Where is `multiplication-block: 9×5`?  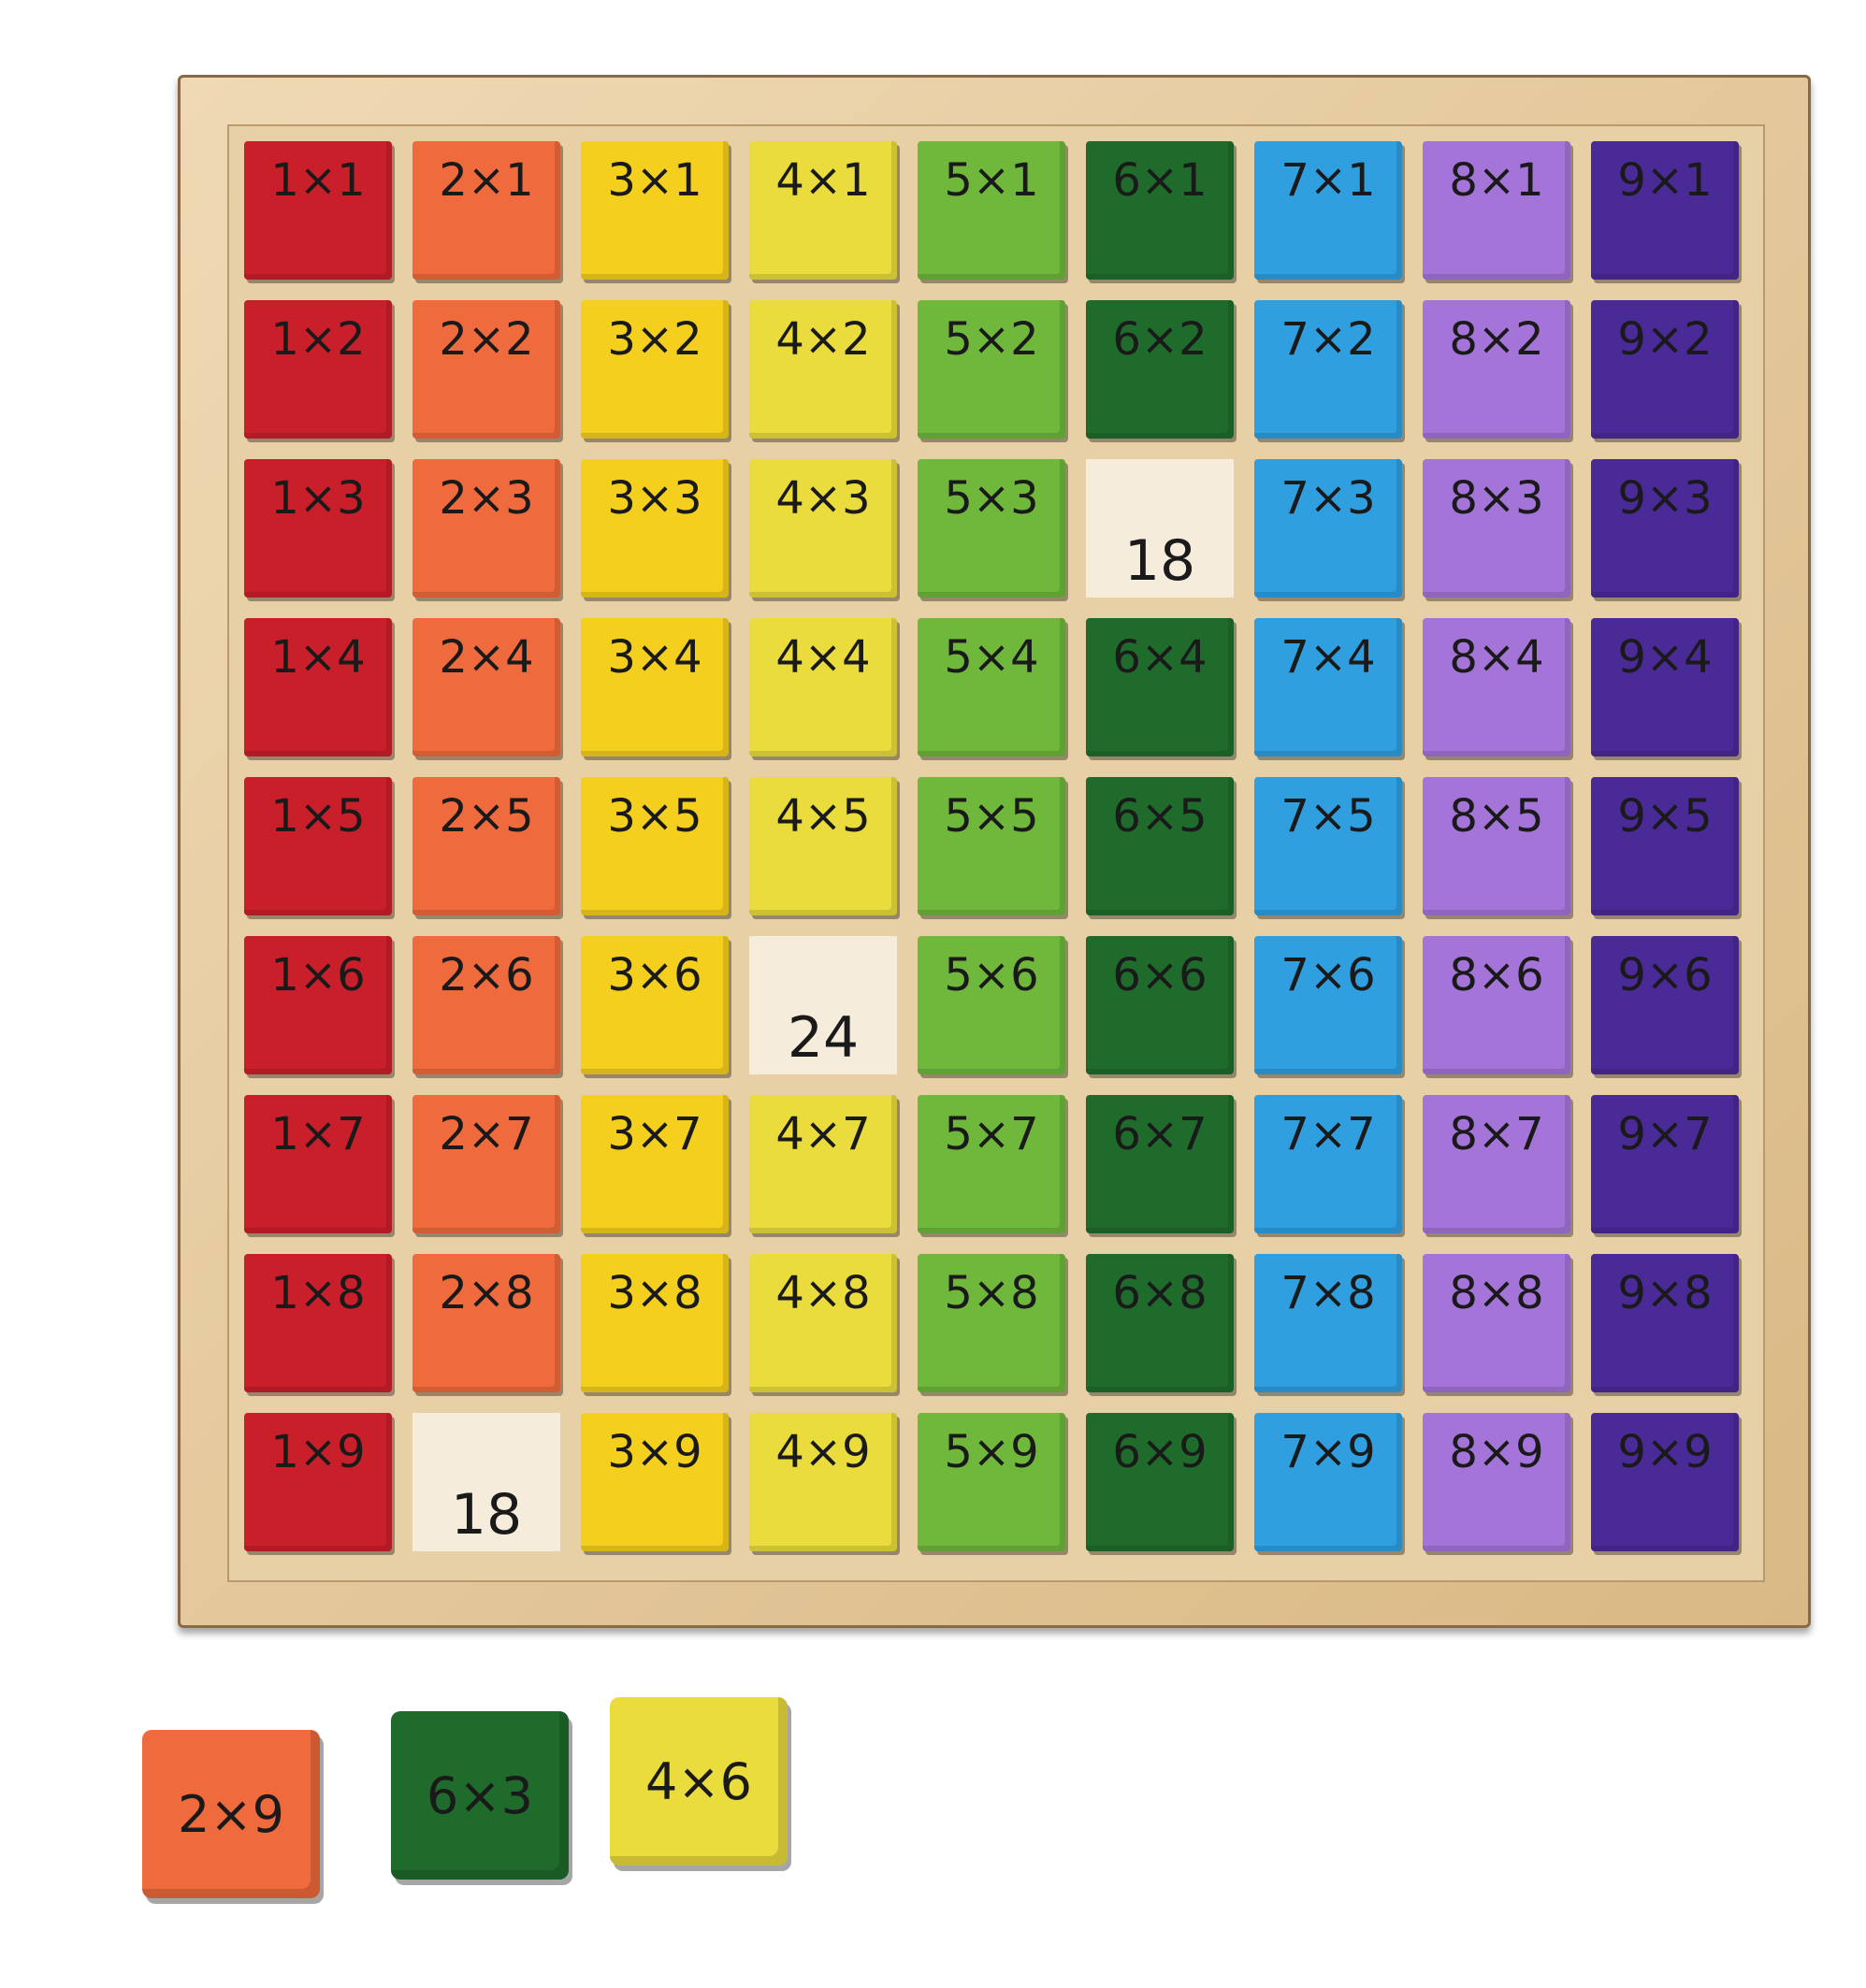
multiplication-block: 9×5 is located at coordinates (1665, 846).